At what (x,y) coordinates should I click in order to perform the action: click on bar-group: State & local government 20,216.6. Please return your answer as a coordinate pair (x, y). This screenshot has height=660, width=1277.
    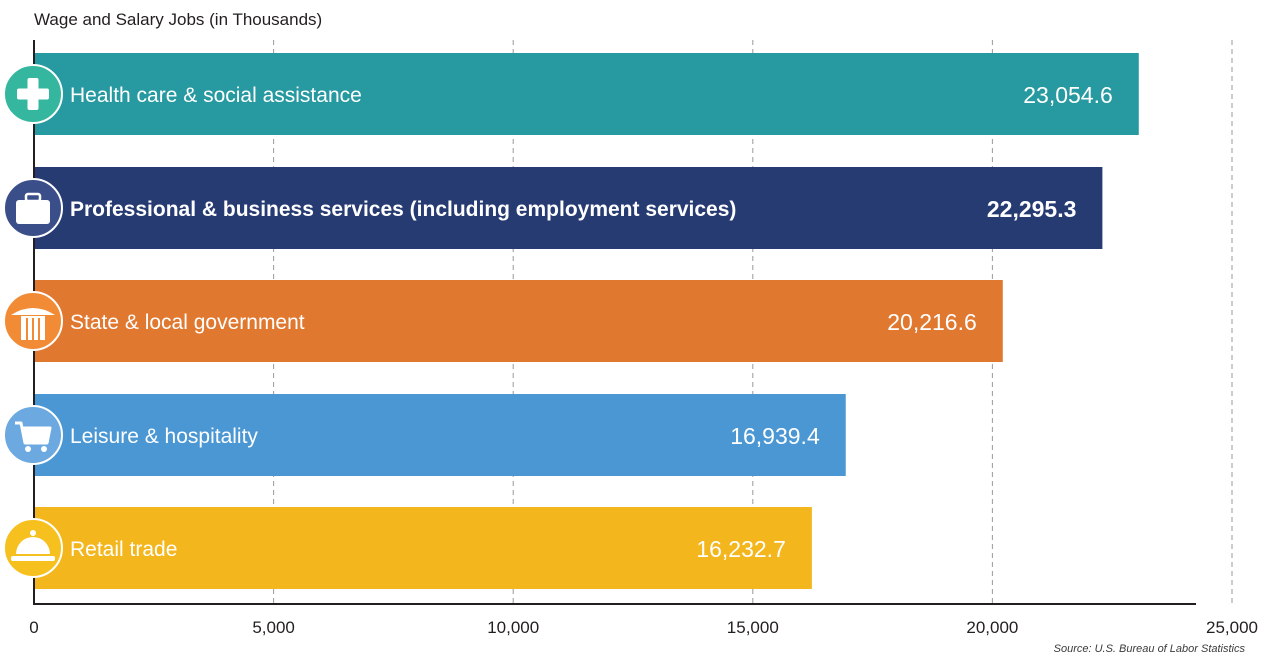
    Looking at the image, I should click on (518, 321).